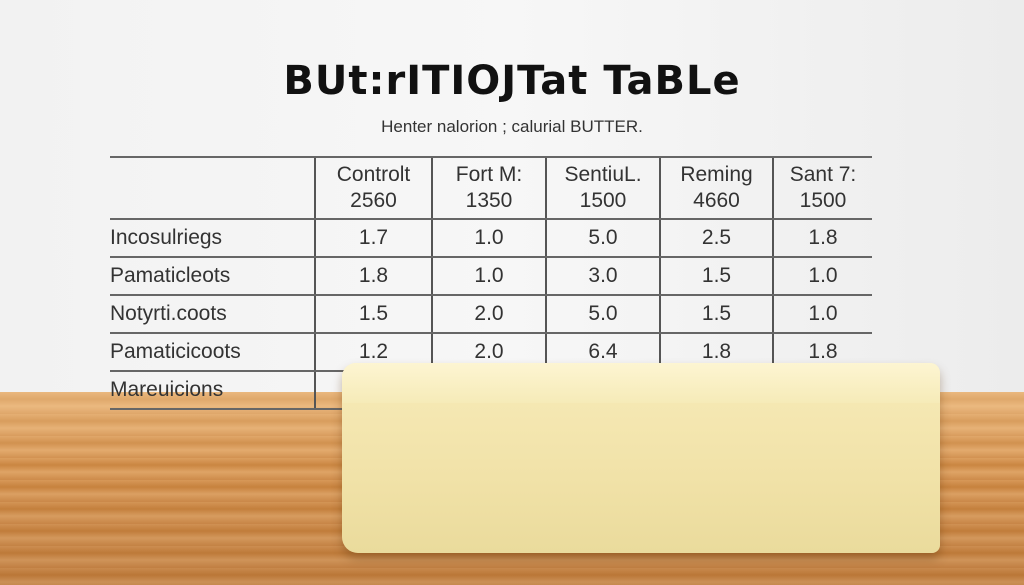 This screenshot has width=1024, height=585. I want to click on column-header: Fort M: 1350, so click(488, 188).